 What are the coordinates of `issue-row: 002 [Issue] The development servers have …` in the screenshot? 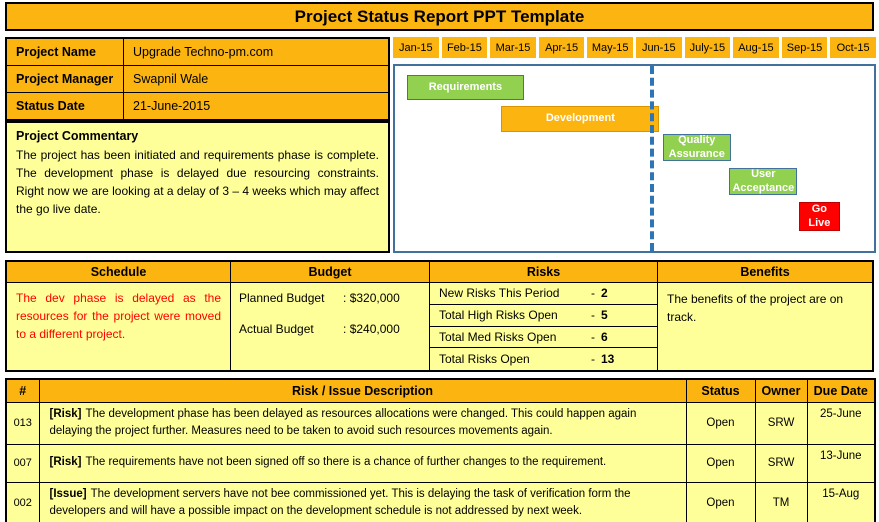 It's located at (440, 501).